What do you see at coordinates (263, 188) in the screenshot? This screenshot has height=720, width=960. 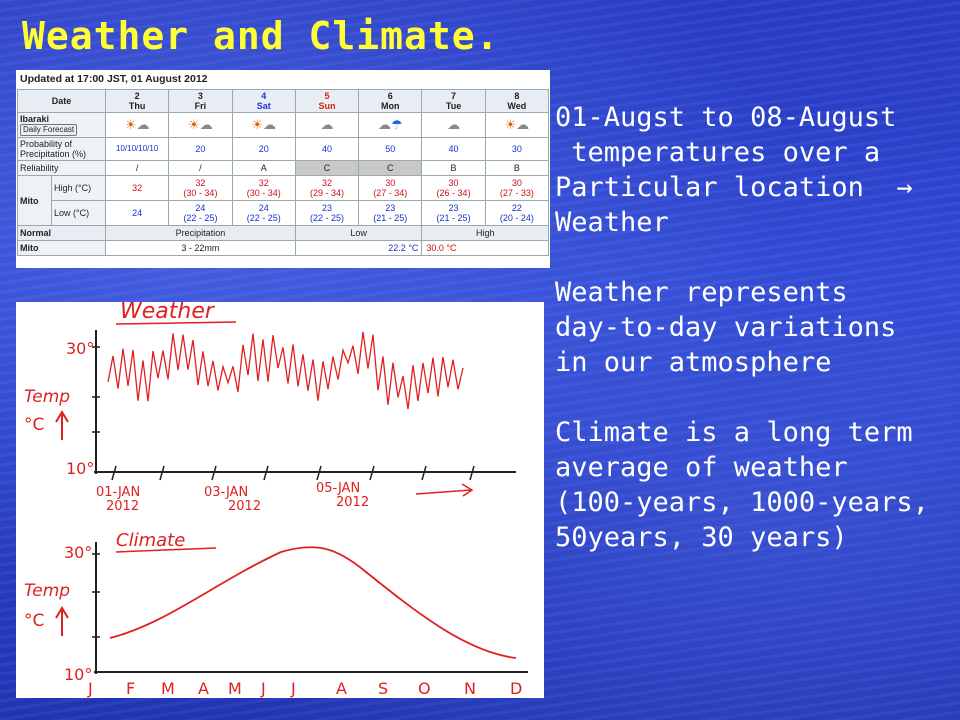 I see `high-value: 32 (30 - 34)` at bounding box center [263, 188].